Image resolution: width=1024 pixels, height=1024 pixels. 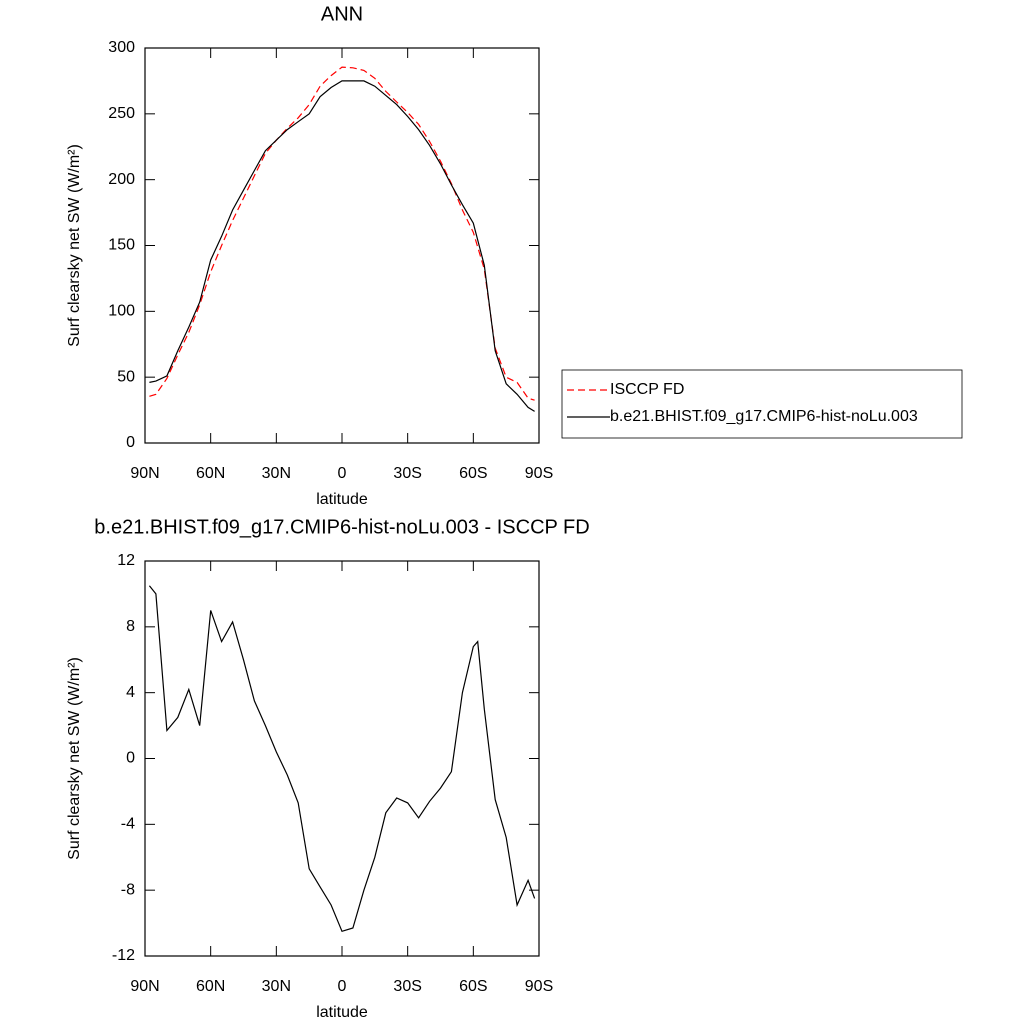 I want to click on y-tick-label: 300, so click(x=121, y=47).